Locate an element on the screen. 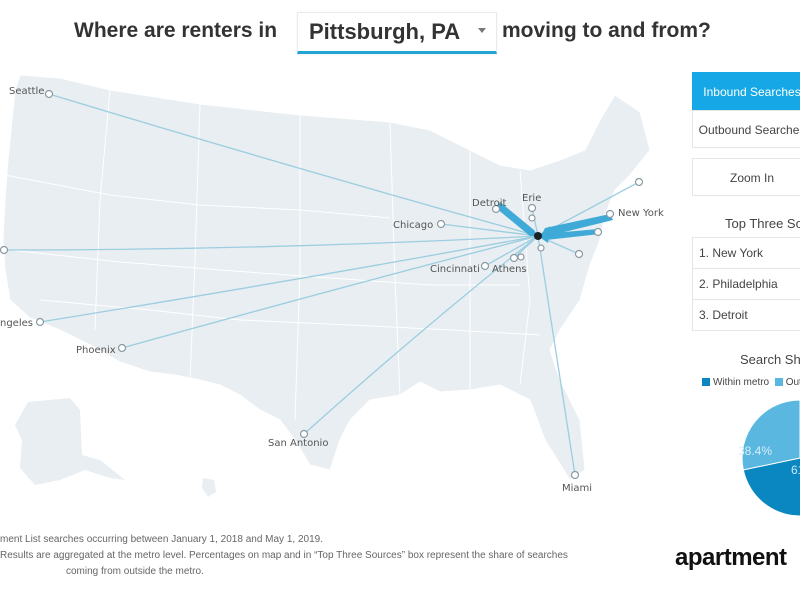  hawaii-shape is located at coordinates (209, 487).